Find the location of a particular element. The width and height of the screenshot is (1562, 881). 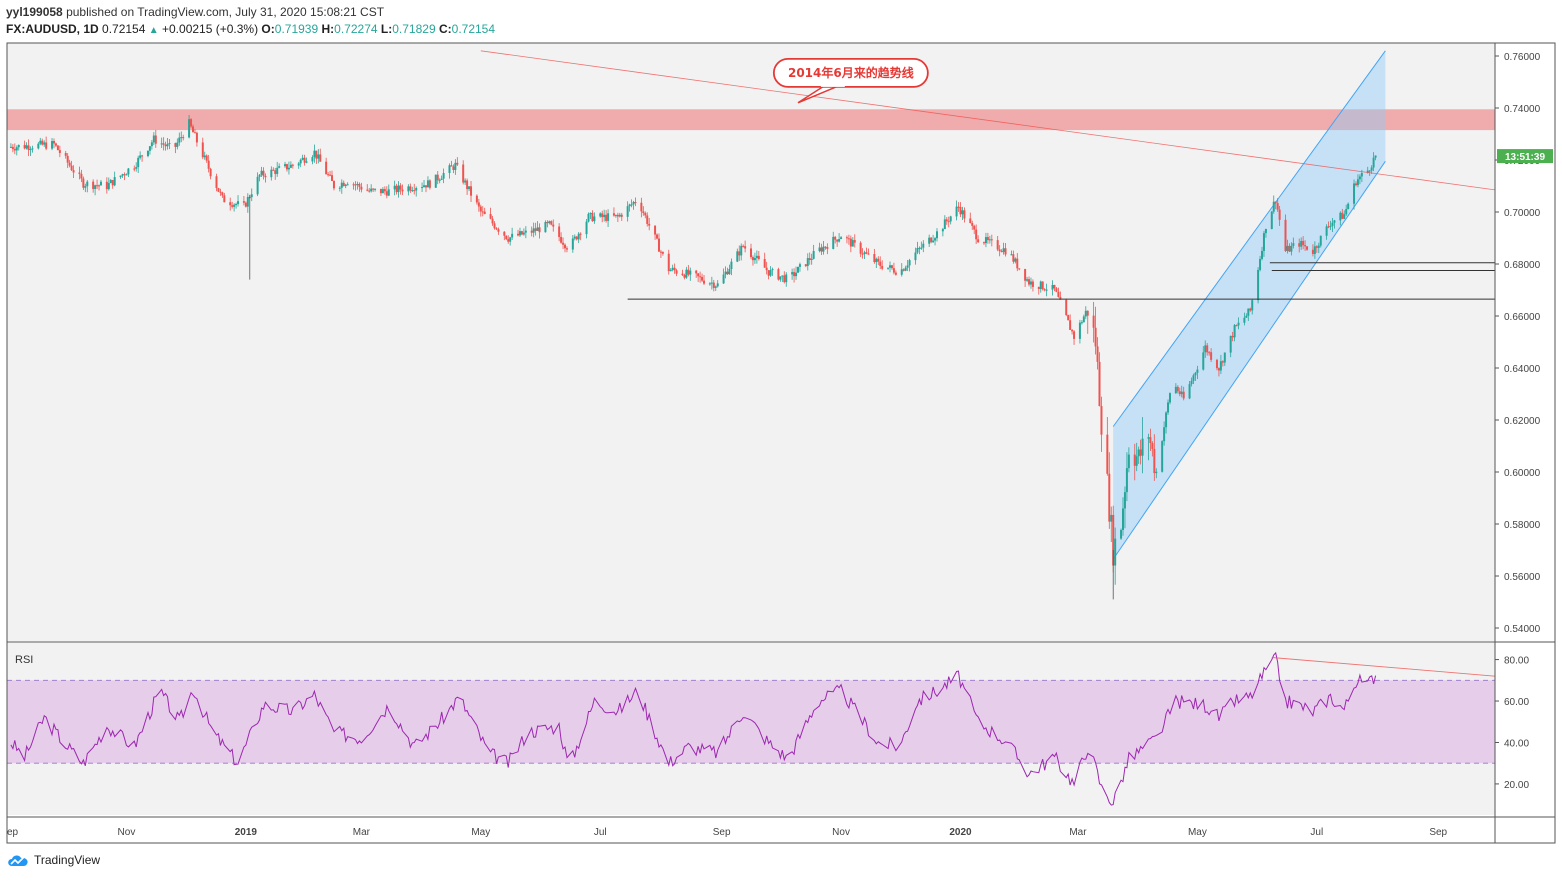

tradingview-footer: TradingView is located at coordinates (53, 860).